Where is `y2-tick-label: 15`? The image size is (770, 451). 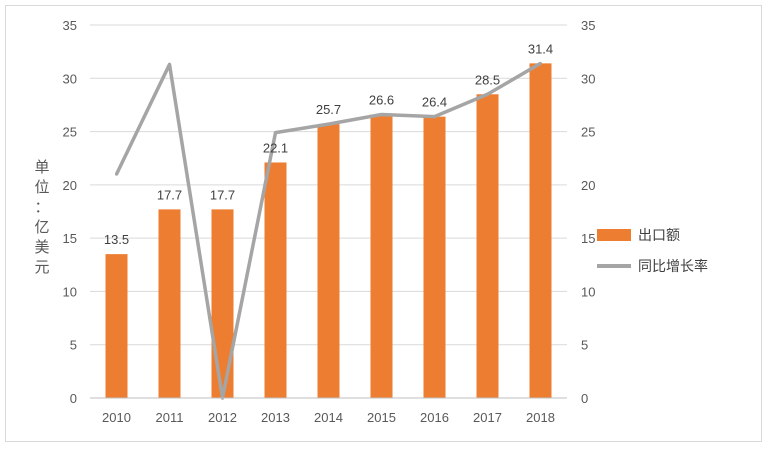
y2-tick-label: 15 is located at coordinates (588, 238).